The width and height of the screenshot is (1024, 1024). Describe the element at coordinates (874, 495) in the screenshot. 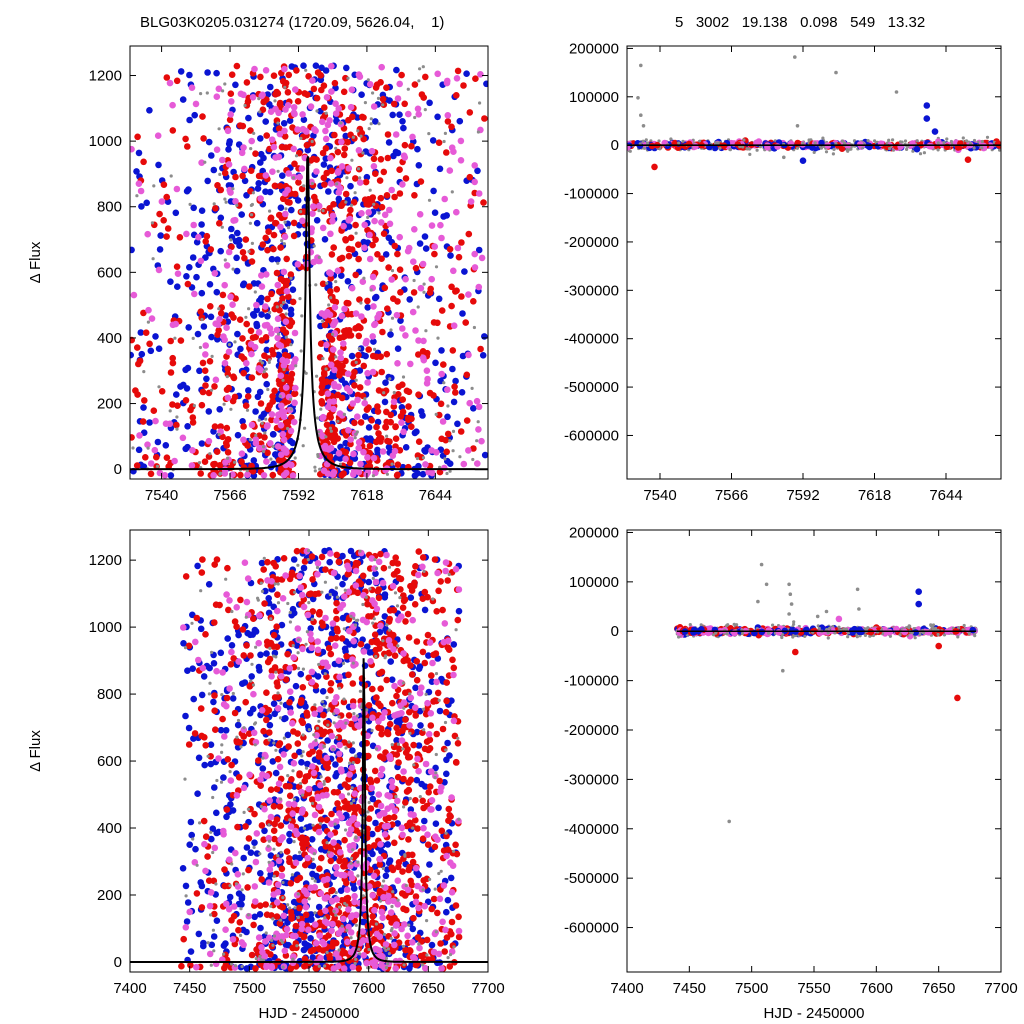

I see `x-tick-label: 7618` at that location.